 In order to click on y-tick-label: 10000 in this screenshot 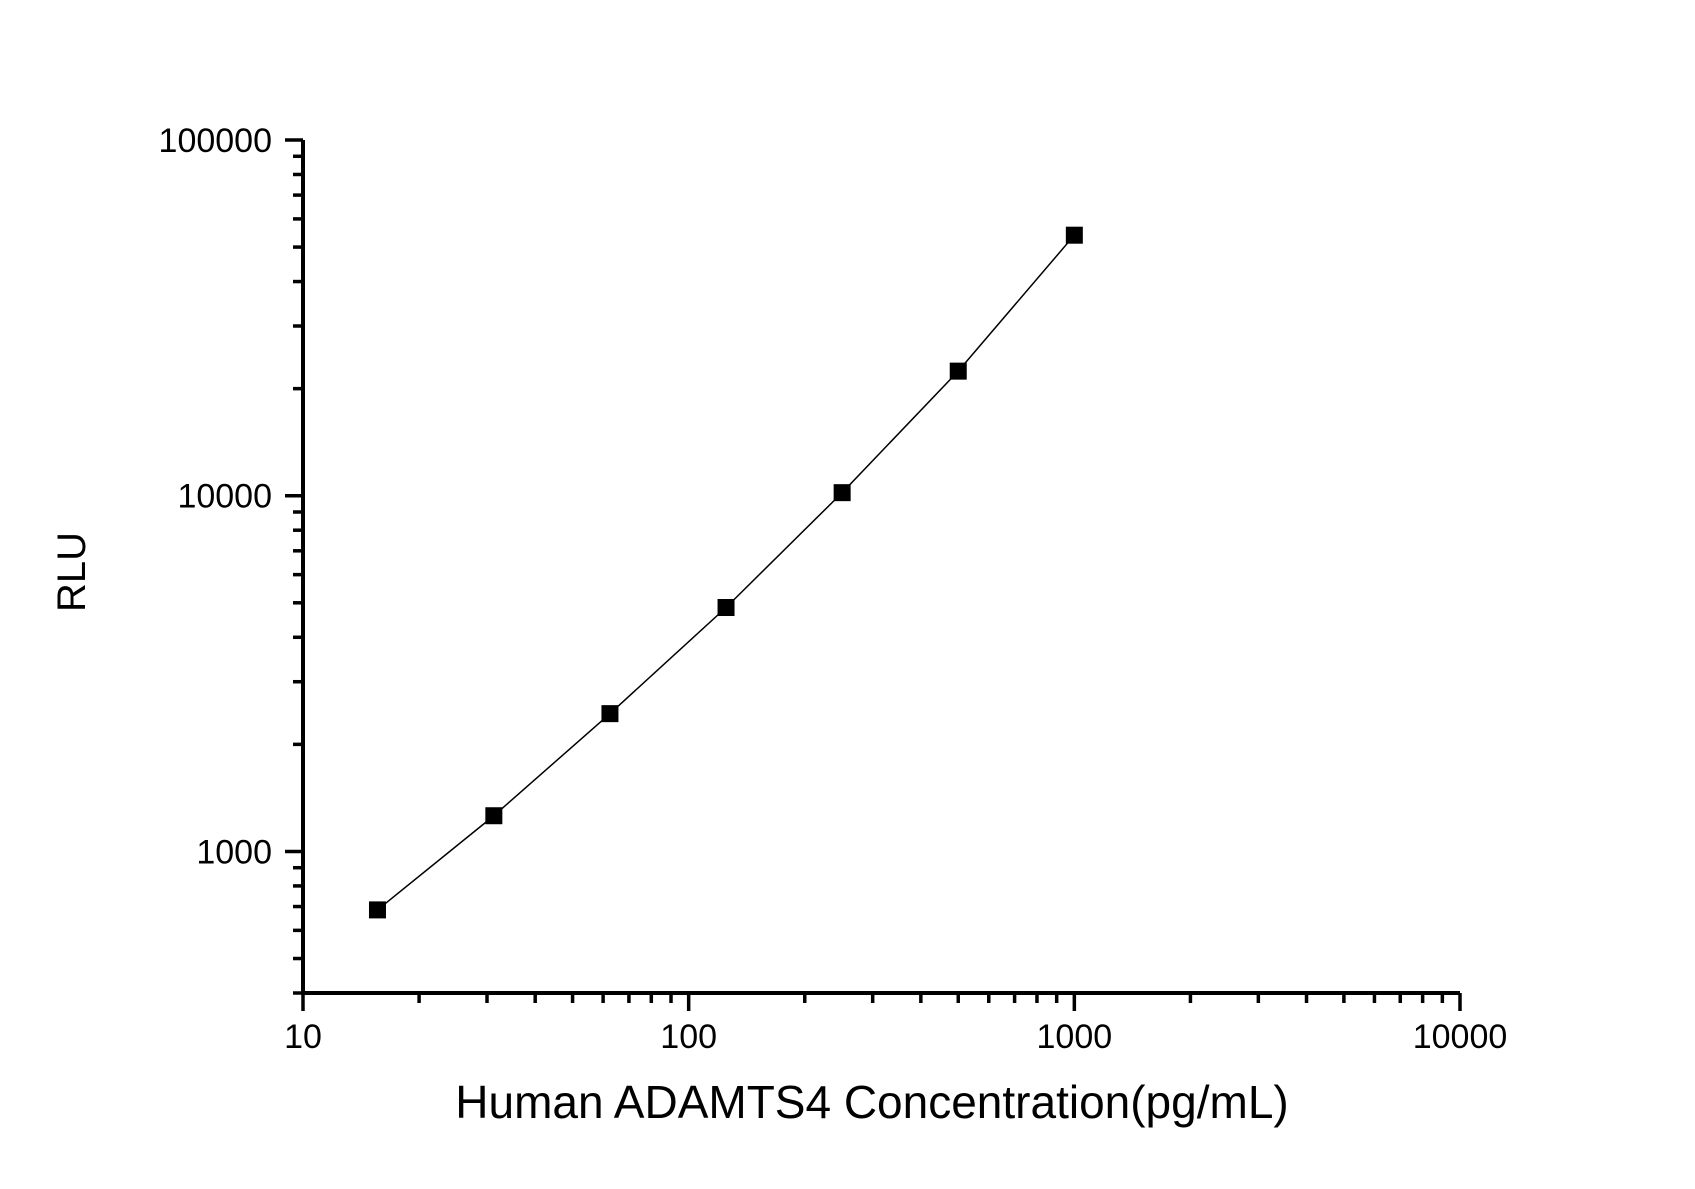, I will do `click(224, 497)`.